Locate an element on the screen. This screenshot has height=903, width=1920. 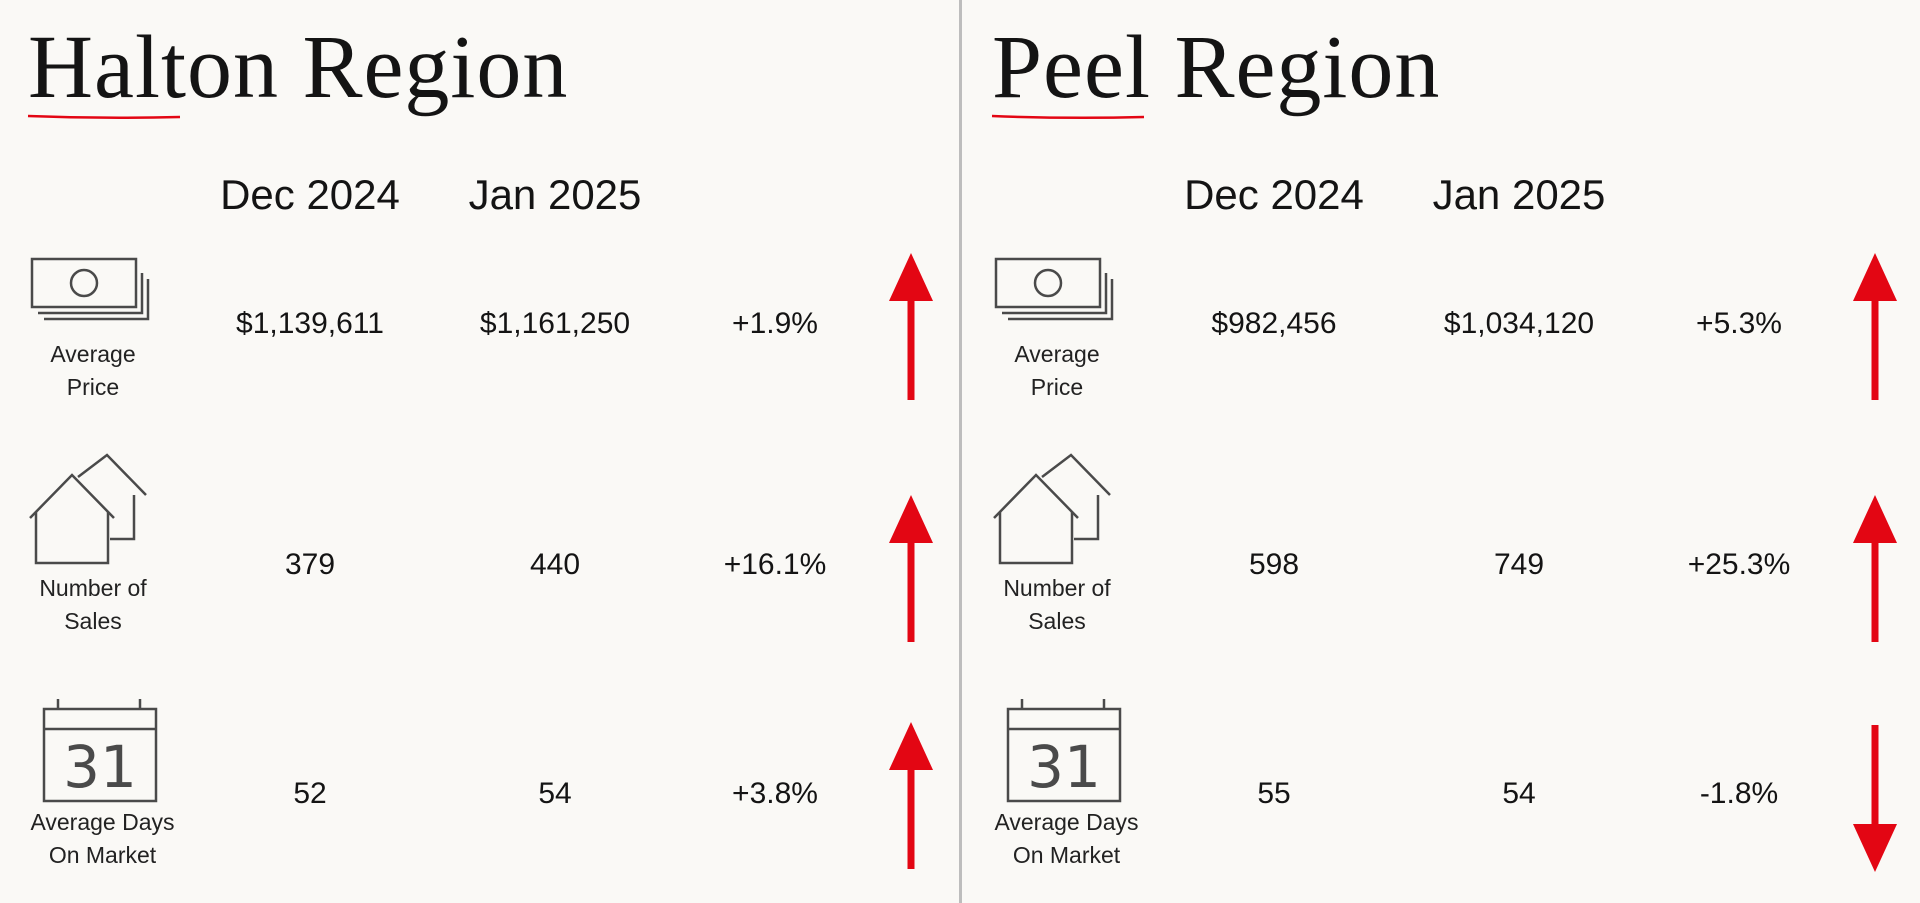
jan-2025-value: $1,034,120 is located at coordinates (1519, 323).